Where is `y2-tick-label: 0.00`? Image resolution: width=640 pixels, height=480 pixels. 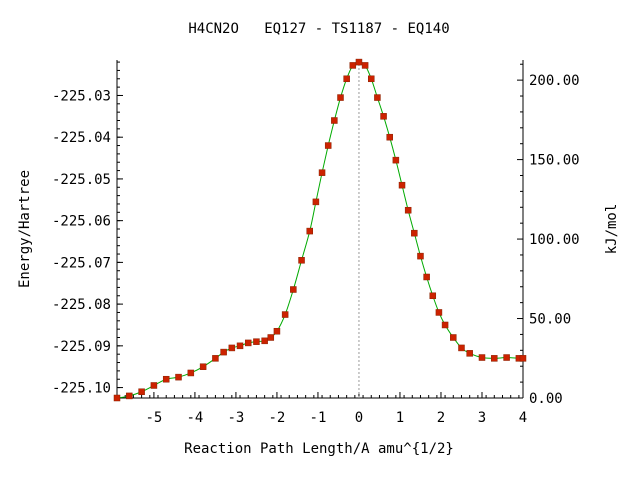
y2-tick-label: 0.00 is located at coordinates (546, 399).